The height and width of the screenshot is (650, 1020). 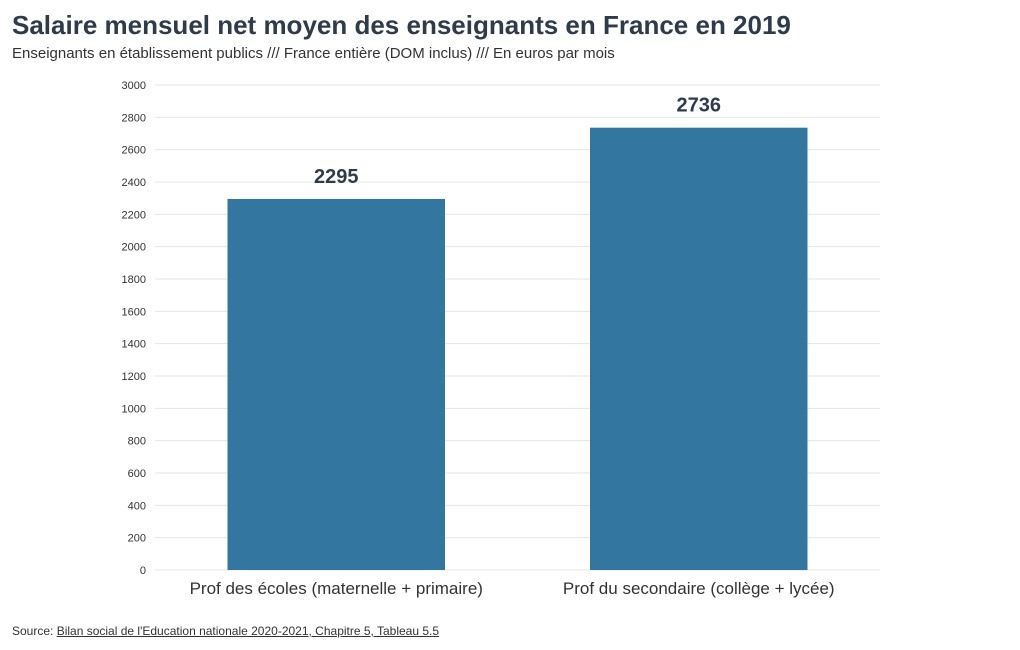 I want to click on y-tick-label: 1200, so click(x=134, y=377).